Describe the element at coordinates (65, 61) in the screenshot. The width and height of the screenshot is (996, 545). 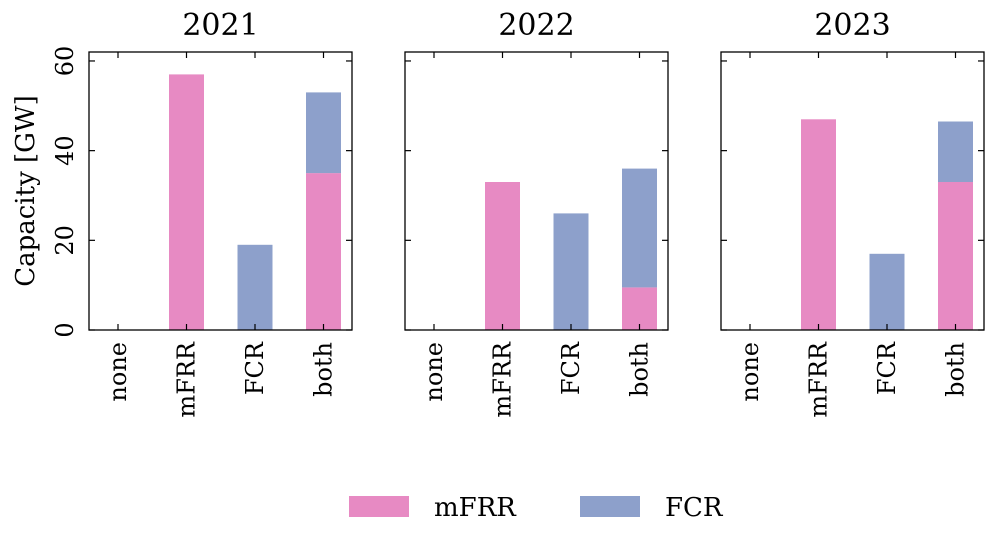
I see `y-tick-label: 60` at that location.